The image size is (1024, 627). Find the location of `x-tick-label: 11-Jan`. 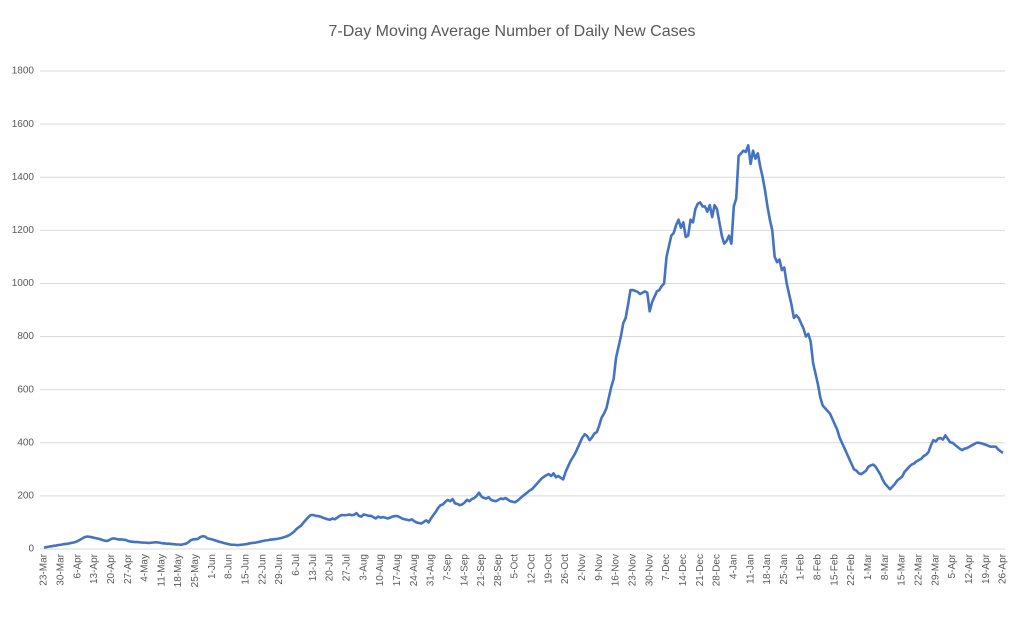

x-tick-label: 11-Jan is located at coordinates (750, 569).